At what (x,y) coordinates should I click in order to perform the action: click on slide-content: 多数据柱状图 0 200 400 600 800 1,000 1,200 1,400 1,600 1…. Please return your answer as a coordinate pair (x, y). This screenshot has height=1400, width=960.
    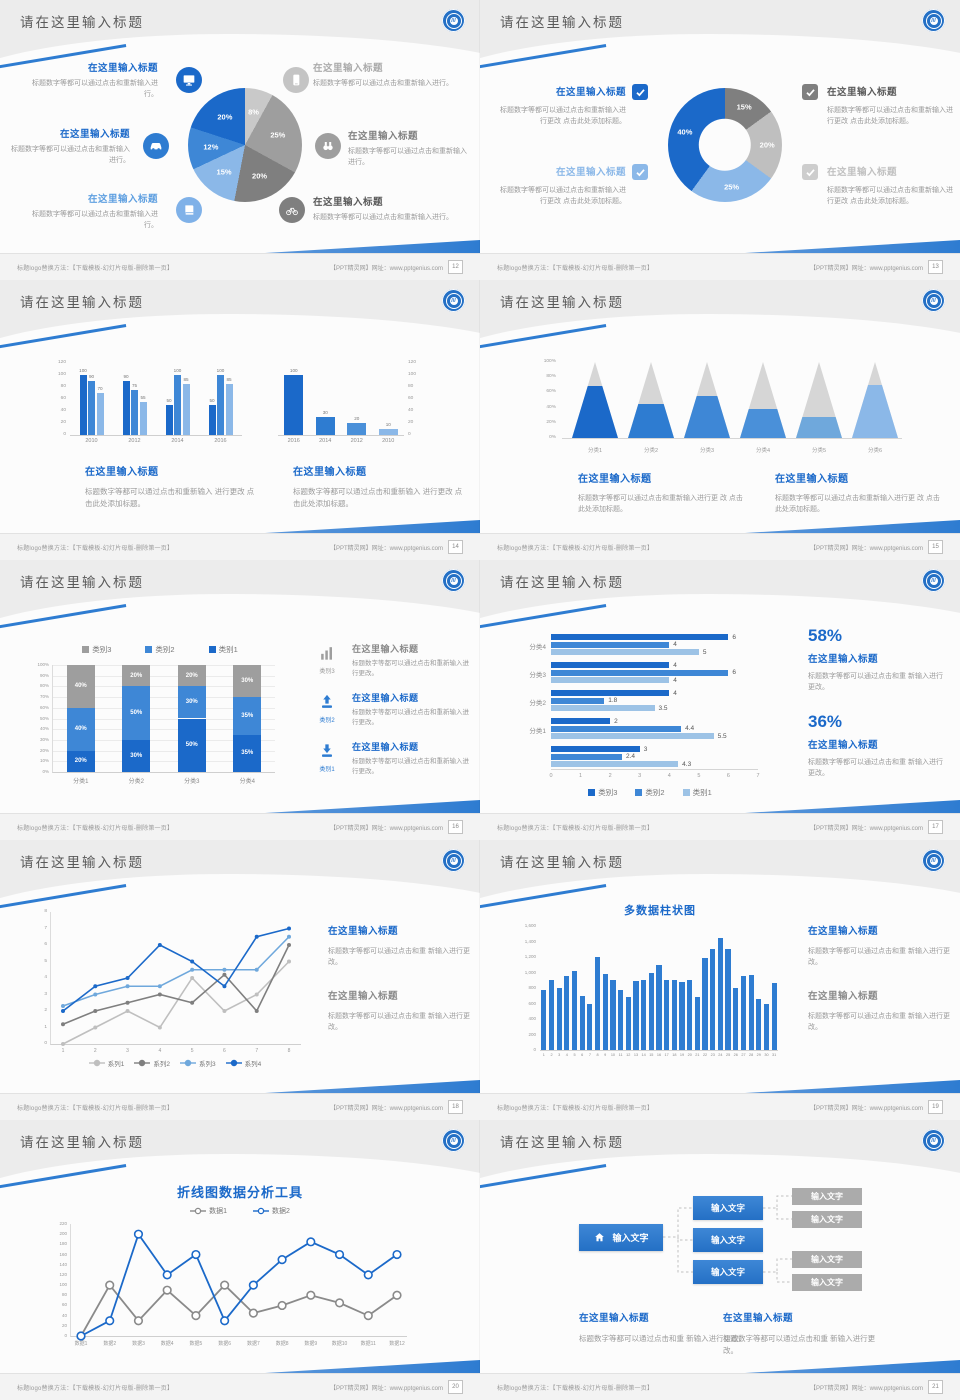
    Looking at the image, I should click on (720, 966).